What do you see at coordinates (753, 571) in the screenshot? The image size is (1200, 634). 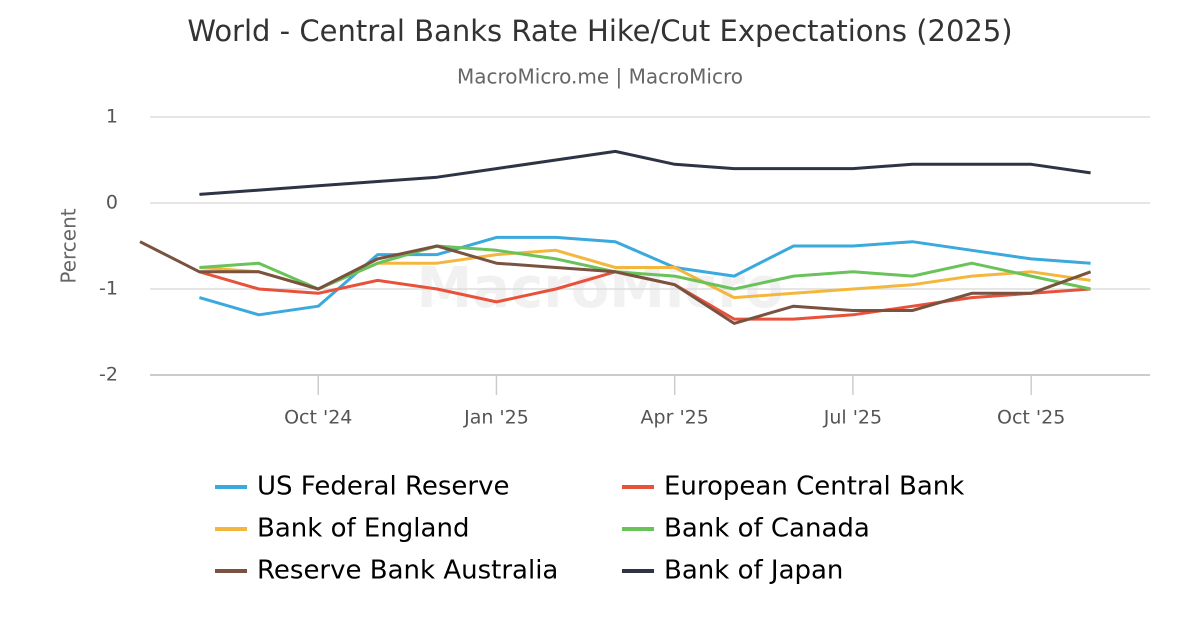 I see `legend-label: Bank of Japan` at bounding box center [753, 571].